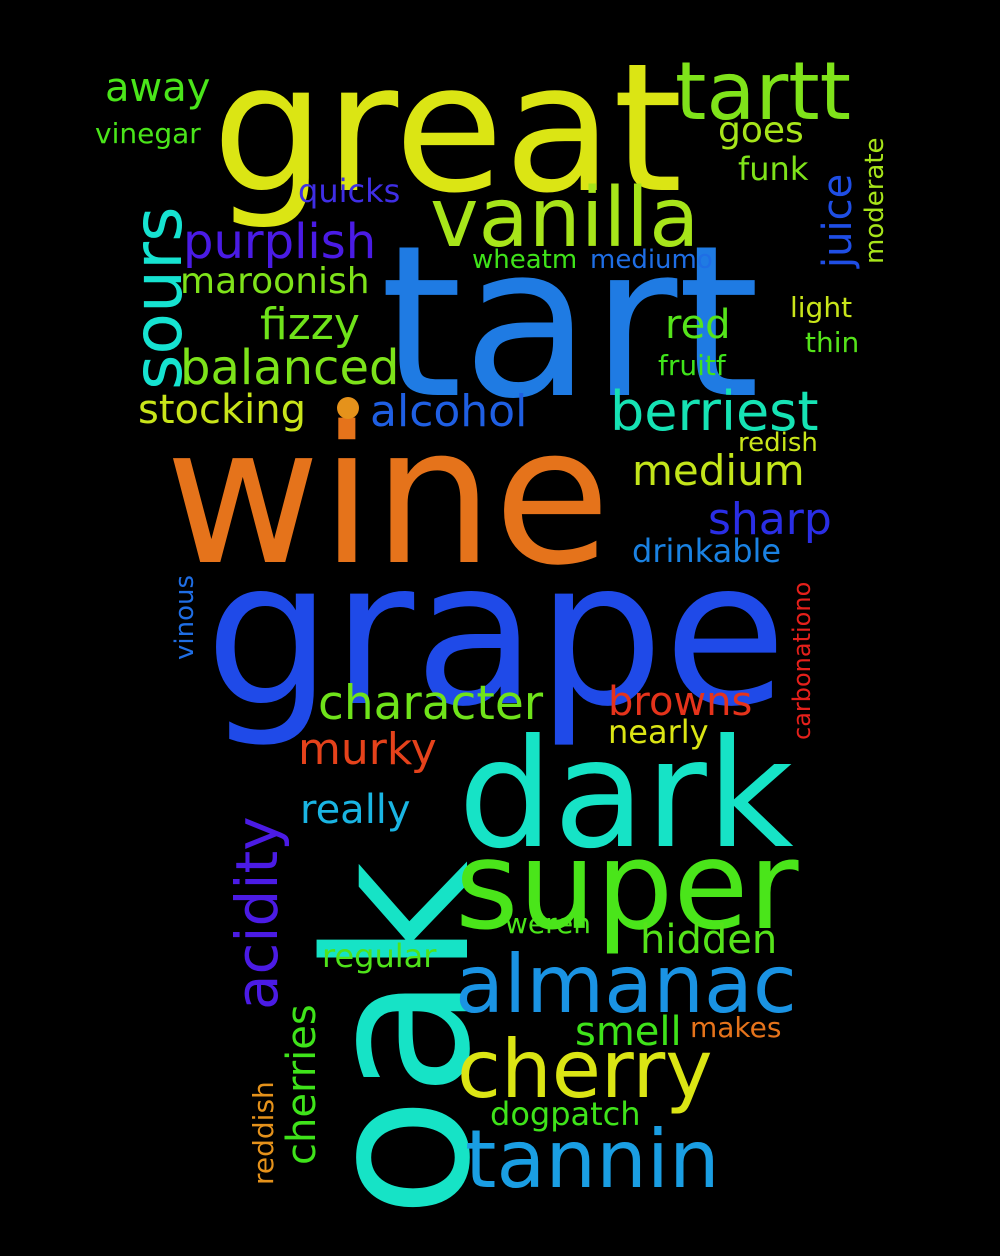 The width and height of the screenshot is (1000, 1256). Describe the element at coordinates (148, 133) in the screenshot. I see `word-vinegar: vinegar` at that location.